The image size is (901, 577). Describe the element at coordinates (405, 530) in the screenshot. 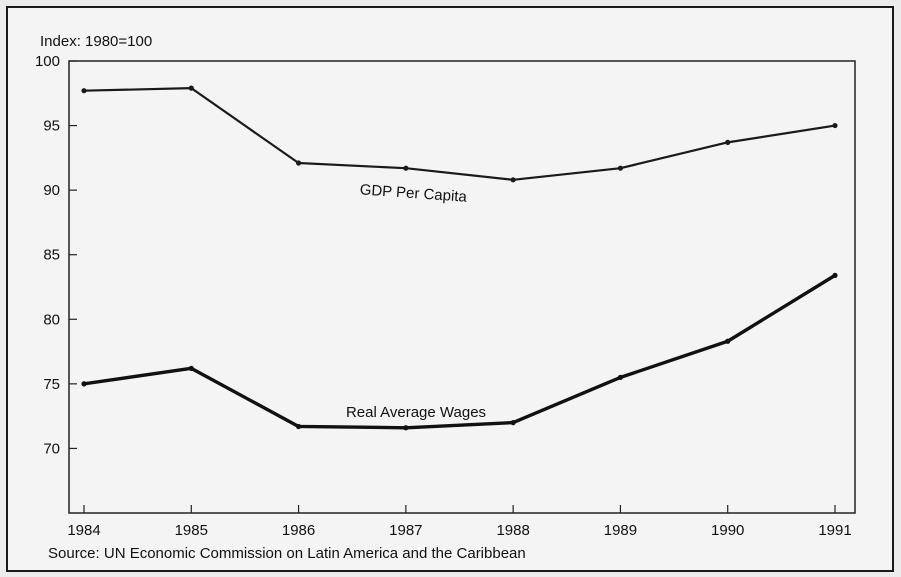

I see `x-tick-label: 1987` at that location.